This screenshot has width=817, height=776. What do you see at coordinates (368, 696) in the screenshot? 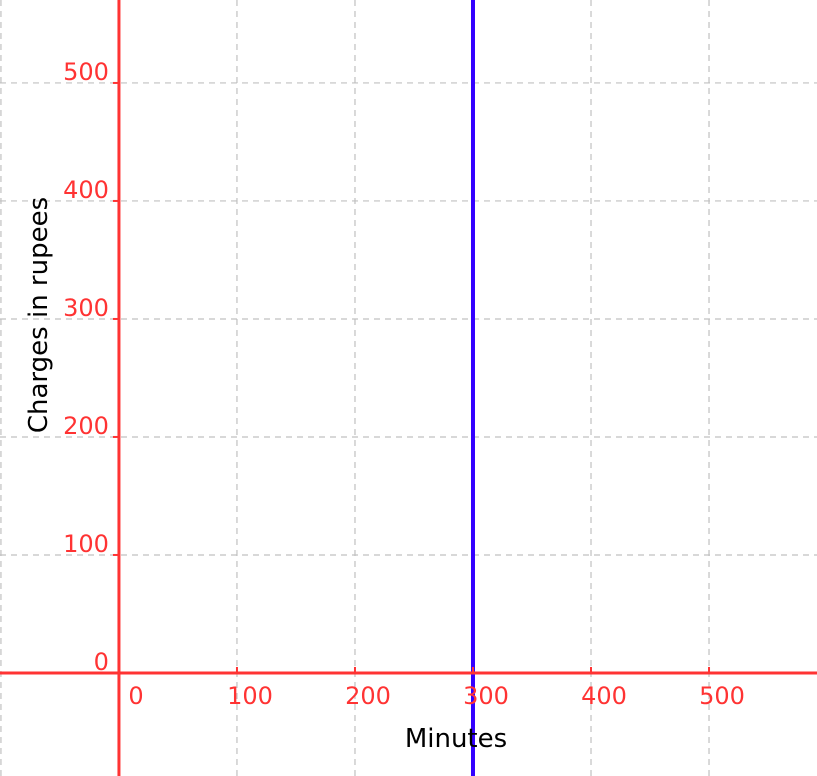
I see `x-tick-label: 200` at bounding box center [368, 696].